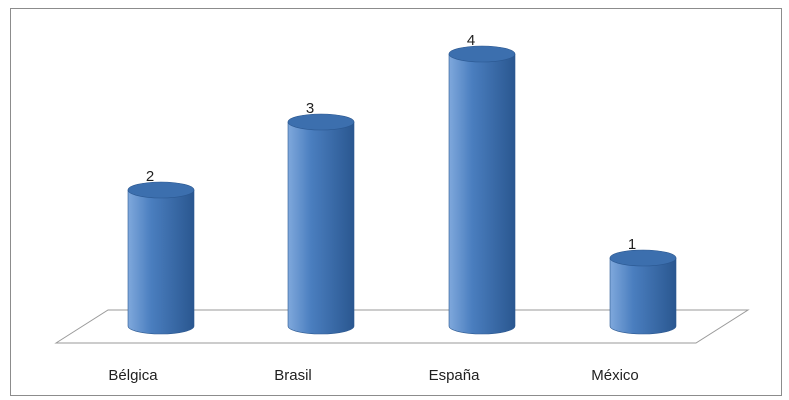 Image resolution: width=789 pixels, height=400 pixels. Describe the element at coordinates (455, 375) in the screenshot. I see `x-tick-label: España` at that location.